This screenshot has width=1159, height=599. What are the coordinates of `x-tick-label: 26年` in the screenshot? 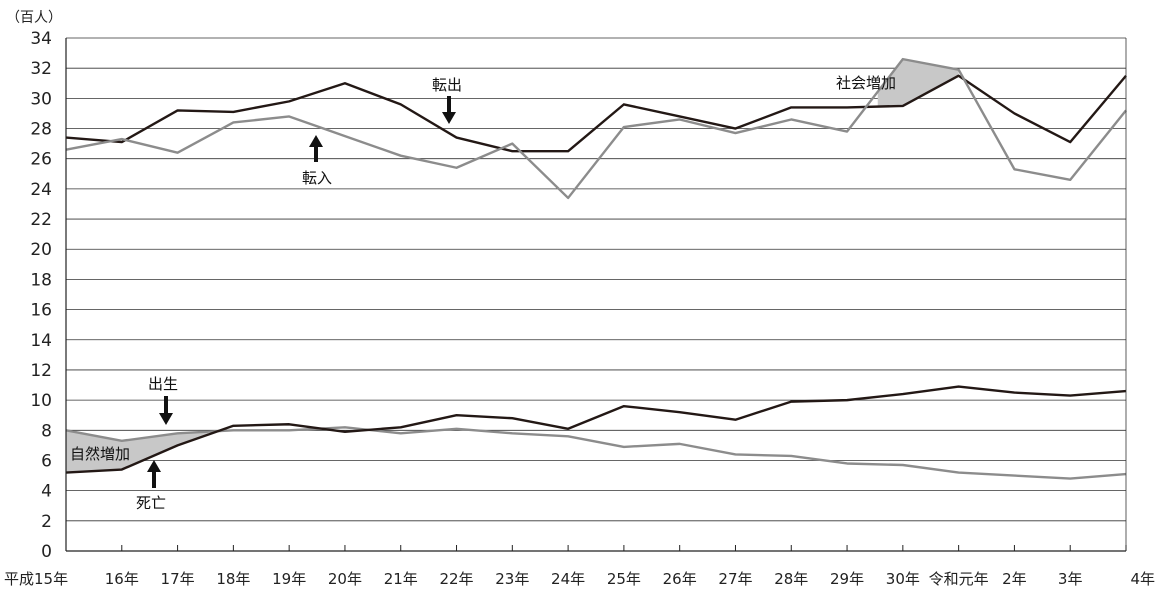 It's located at (680, 579).